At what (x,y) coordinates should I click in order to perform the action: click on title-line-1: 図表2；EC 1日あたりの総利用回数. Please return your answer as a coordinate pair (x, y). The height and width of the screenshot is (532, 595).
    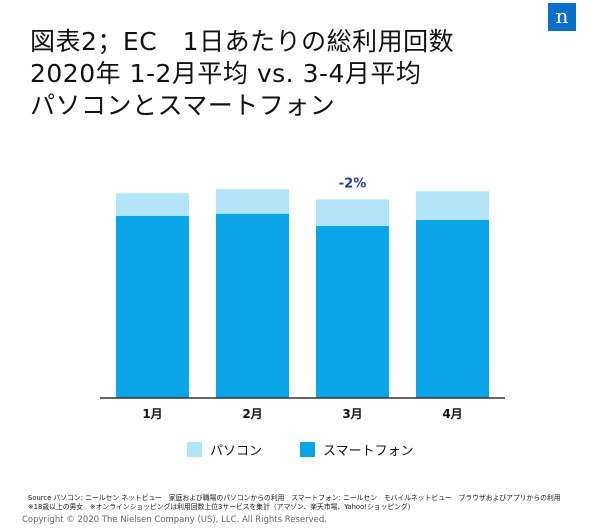
    Looking at the image, I should click on (242, 41).